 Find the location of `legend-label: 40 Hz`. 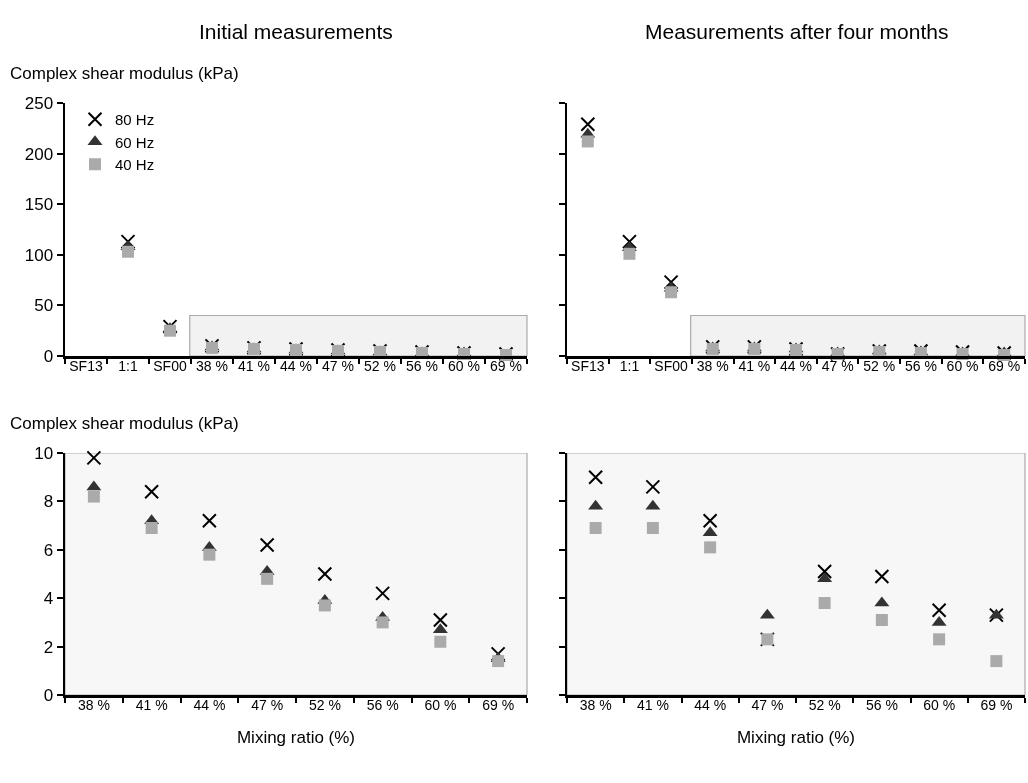

legend-label: 40 Hz is located at coordinates (135, 165).